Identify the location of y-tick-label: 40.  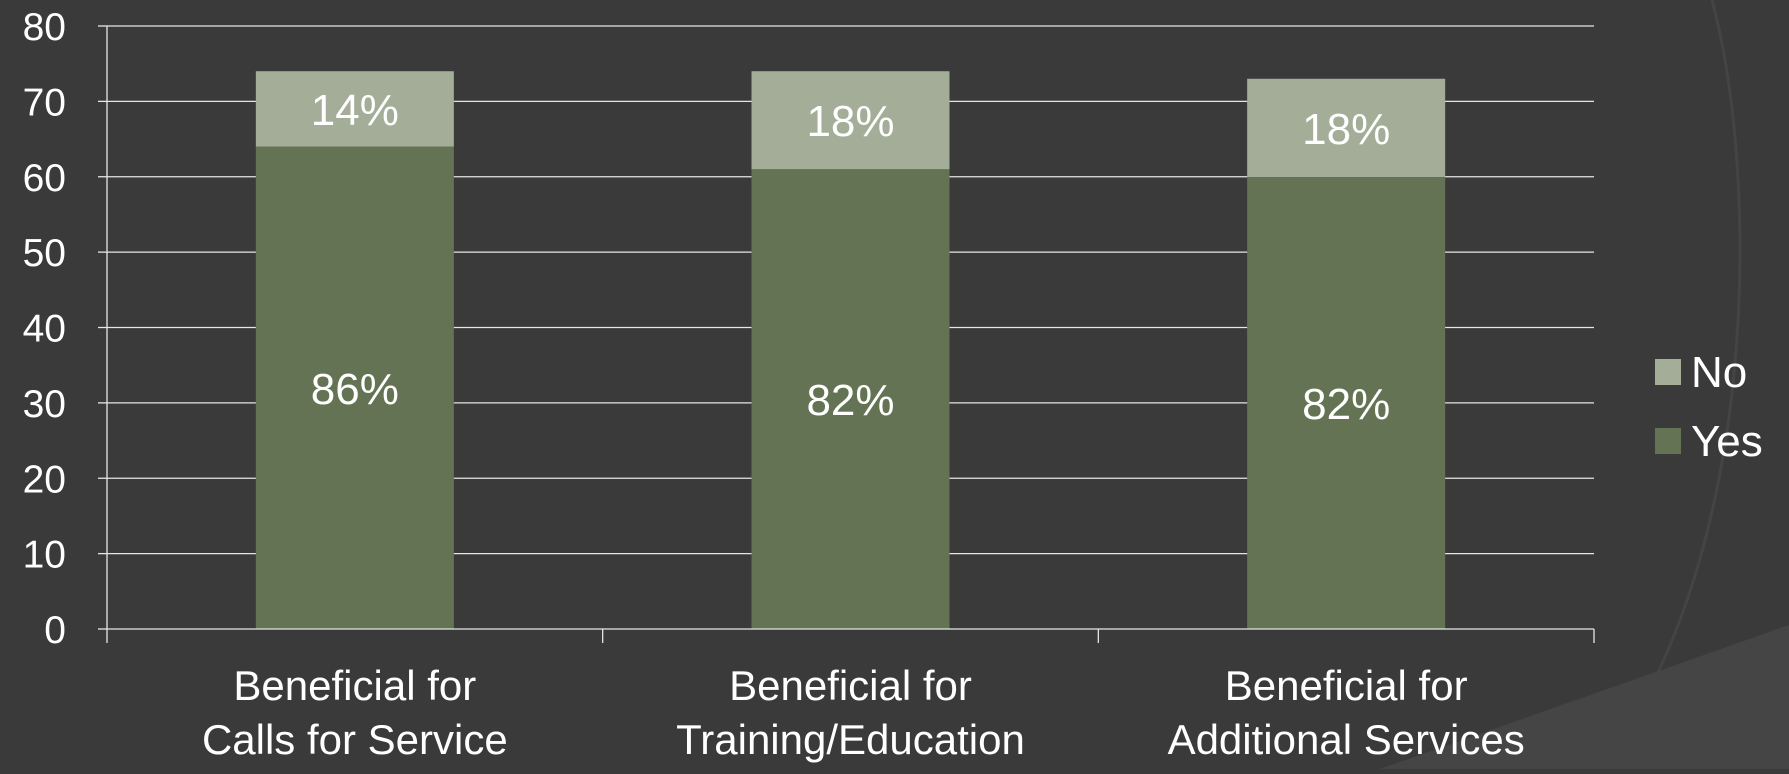
(44, 329).